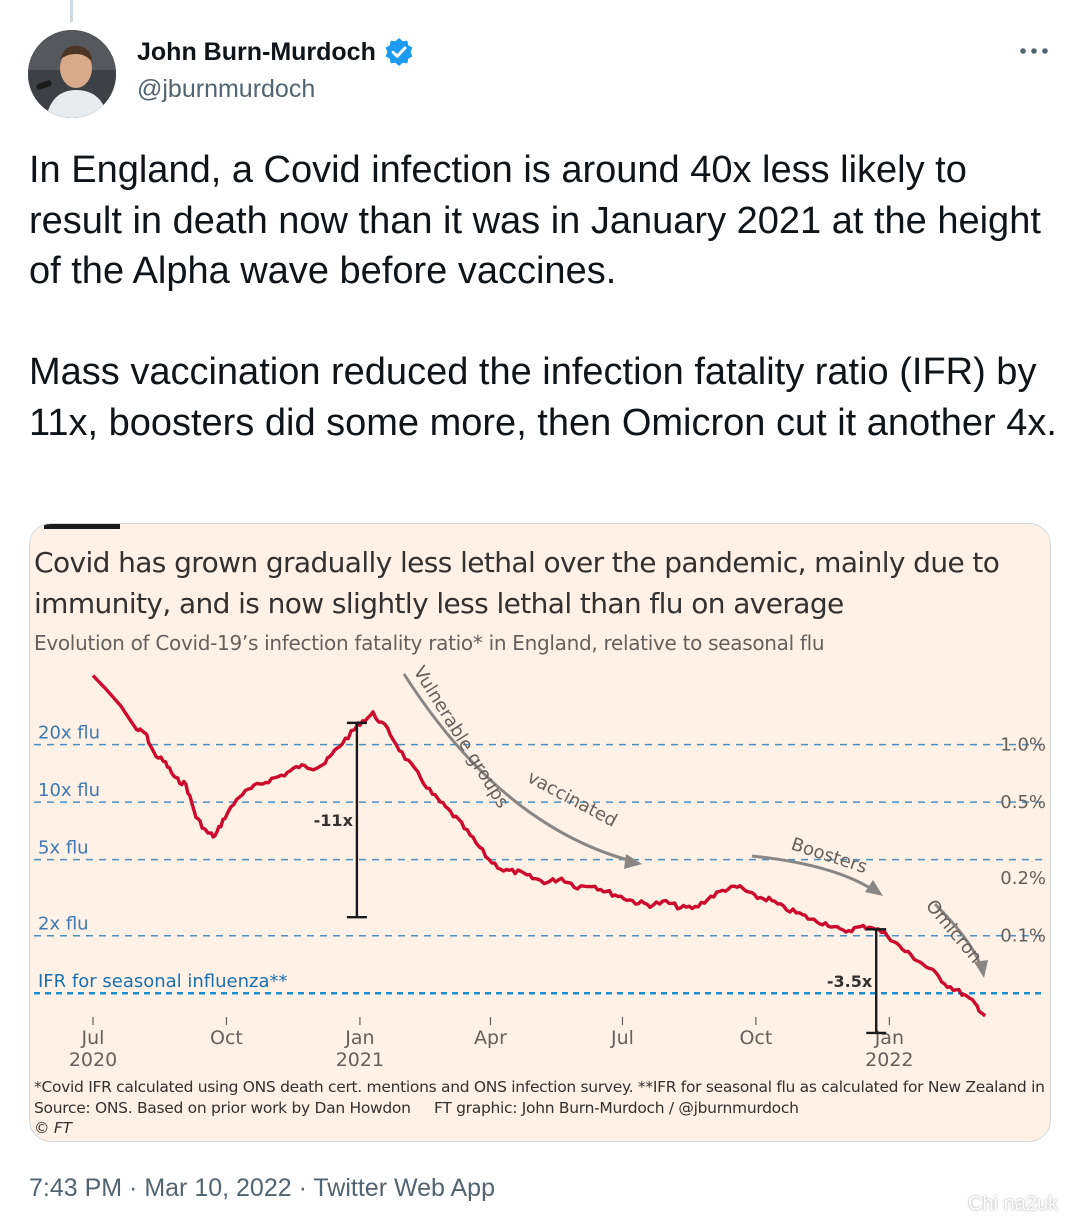 This screenshot has height=1219, width=1080. I want to click on thread-connector, so click(71, 11).